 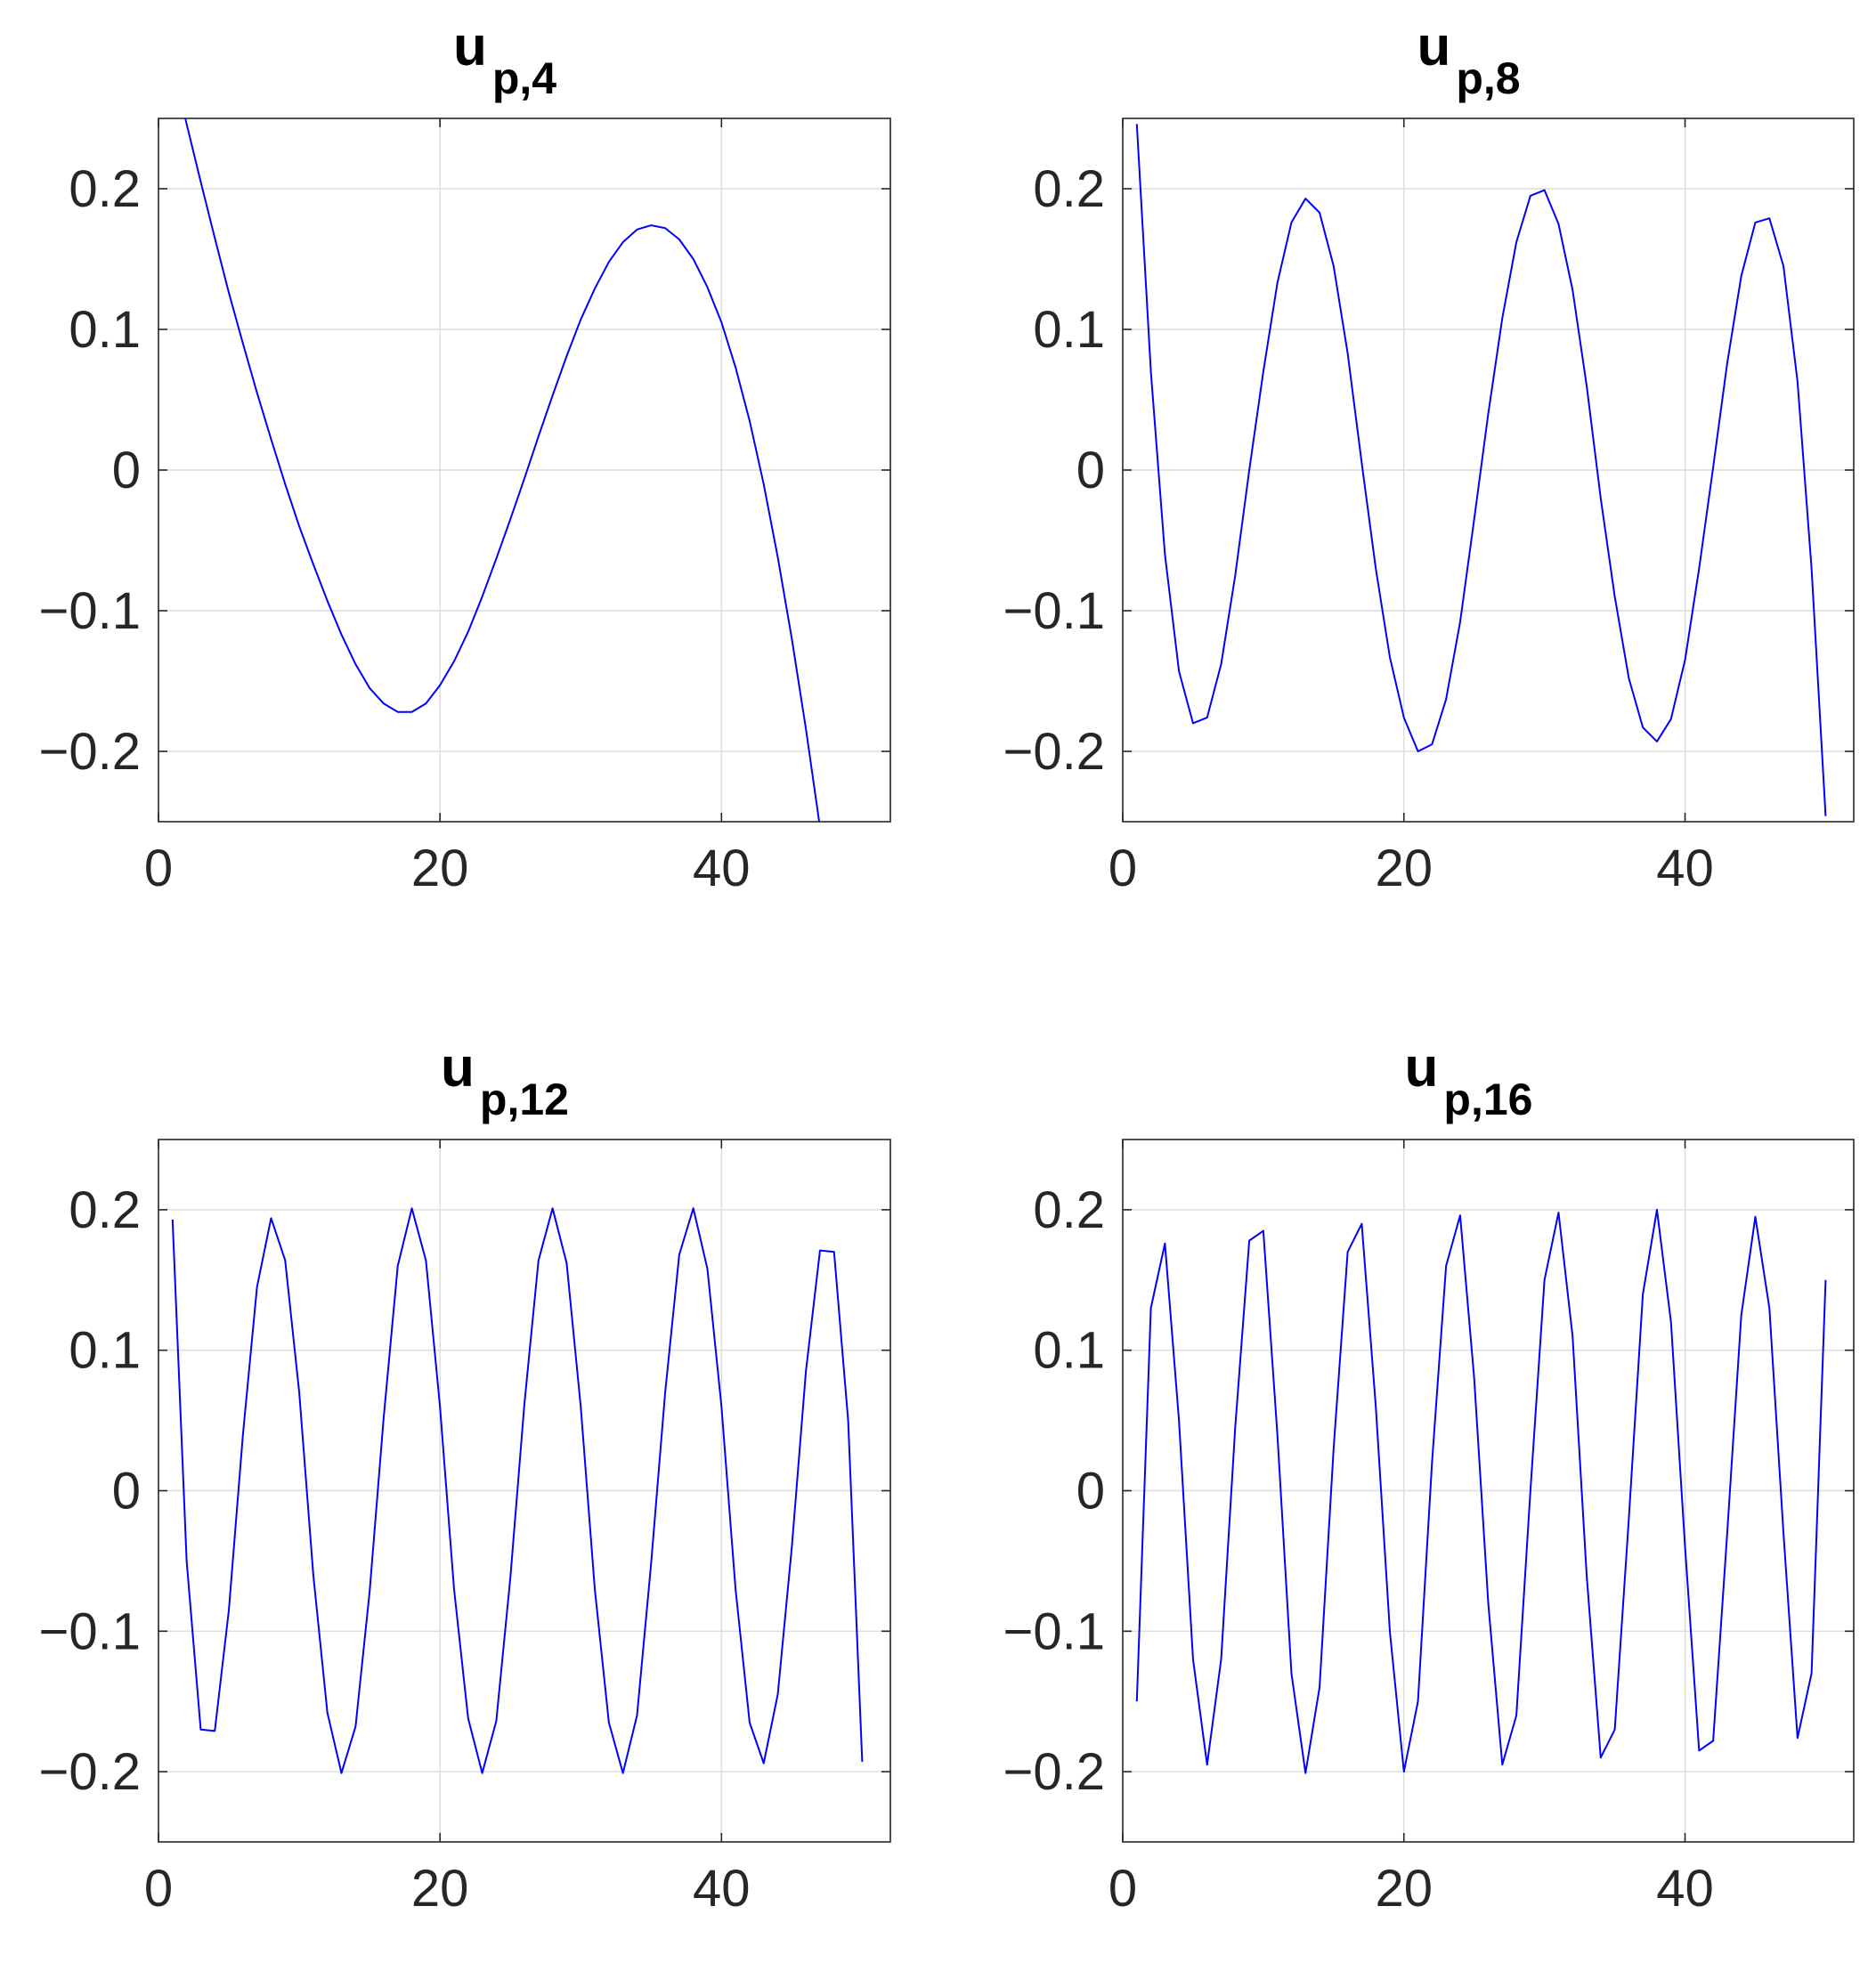 What do you see at coordinates (1487, 1100) in the screenshot?
I see `chart-title-subscript: p,16` at bounding box center [1487, 1100].